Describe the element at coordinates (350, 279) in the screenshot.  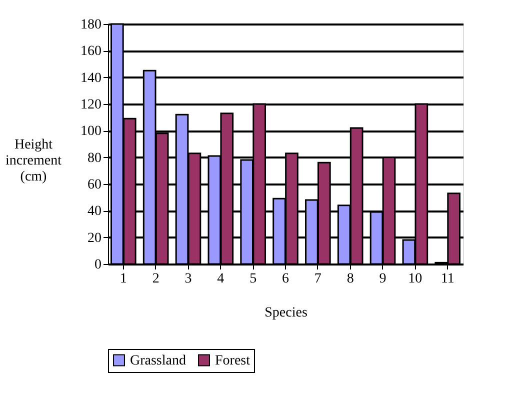
I see `x-tick-label: 8` at that location.